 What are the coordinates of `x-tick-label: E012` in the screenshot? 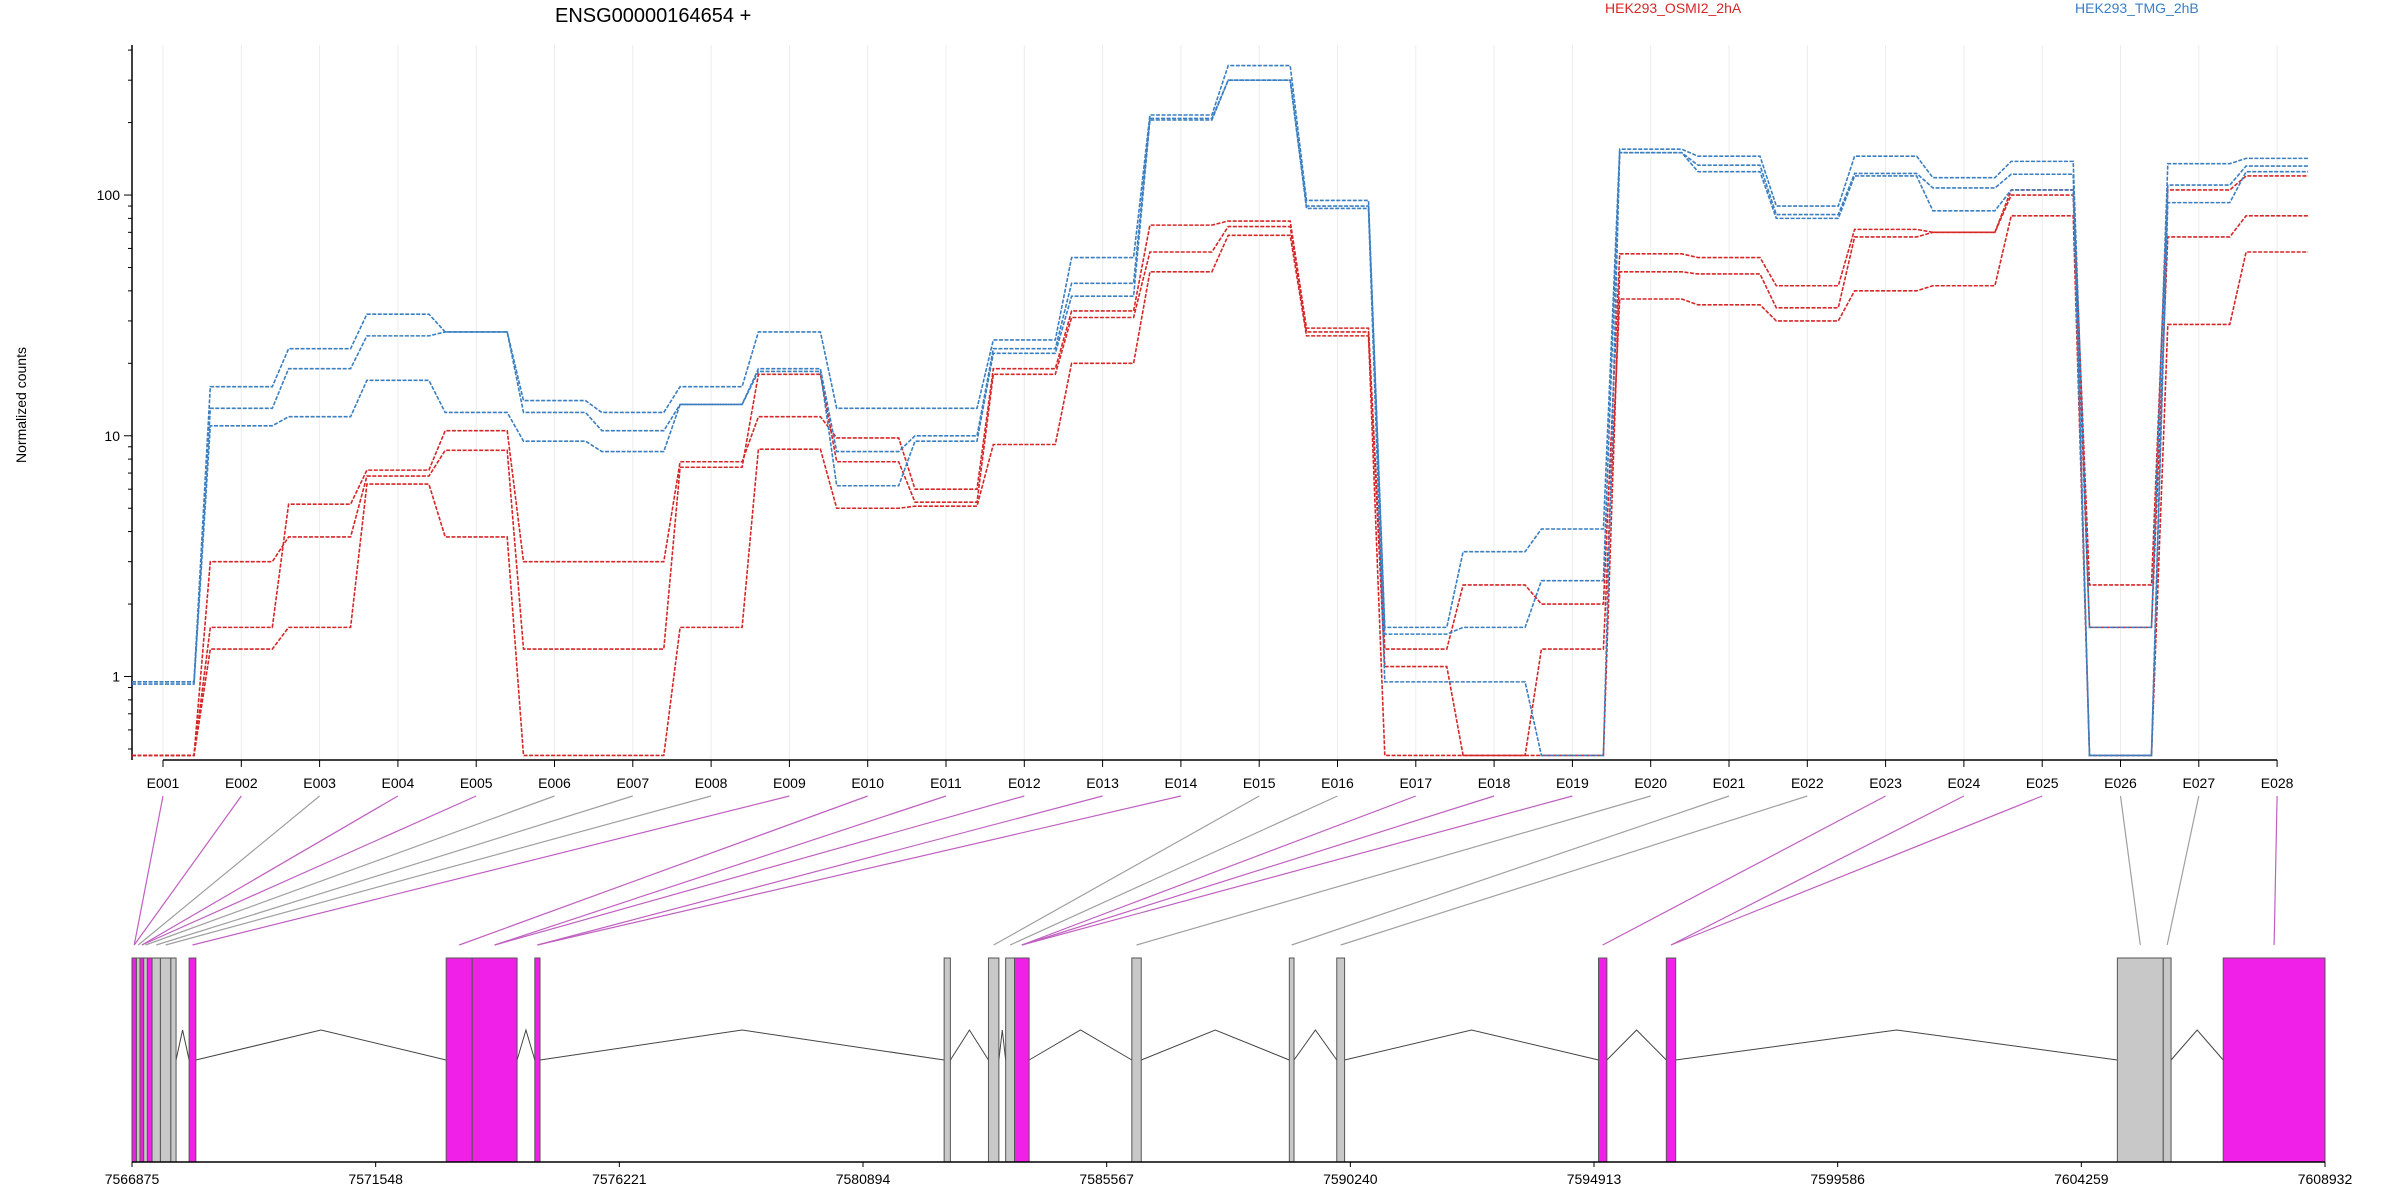 It's located at (1024, 783).